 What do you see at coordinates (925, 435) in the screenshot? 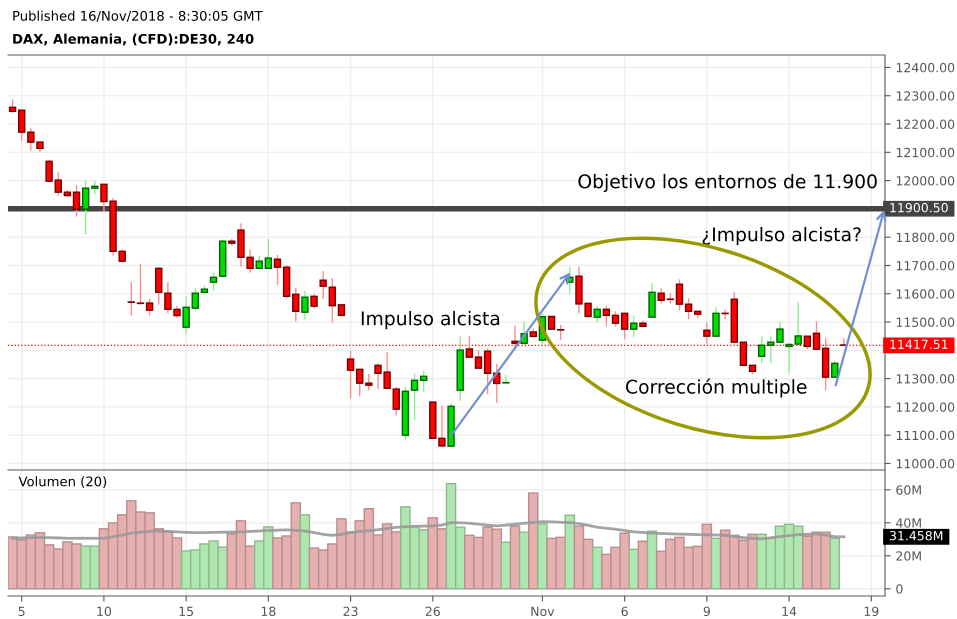
I see `y-tick-label: 11100.00` at bounding box center [925, 435].